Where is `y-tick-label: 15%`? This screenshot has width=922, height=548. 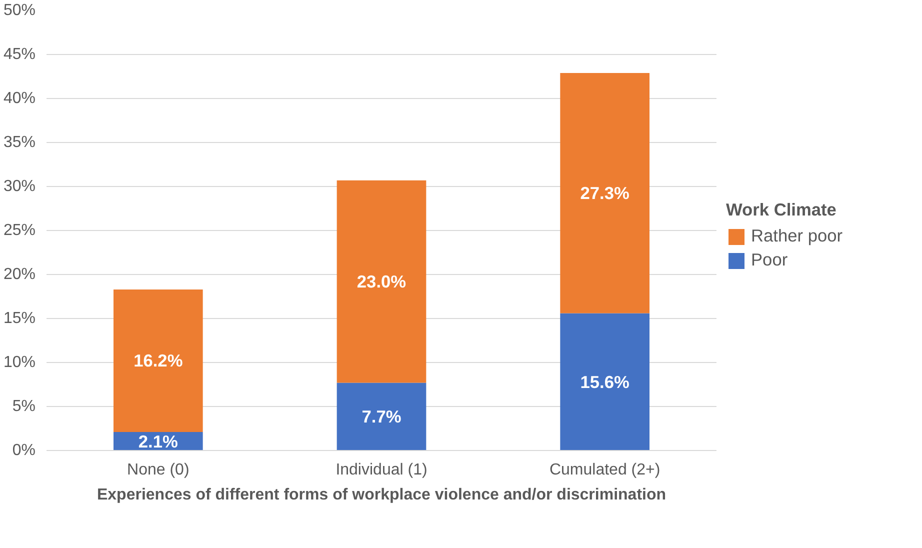 y-tick-label: 15% is located at coordinates (19, 318).